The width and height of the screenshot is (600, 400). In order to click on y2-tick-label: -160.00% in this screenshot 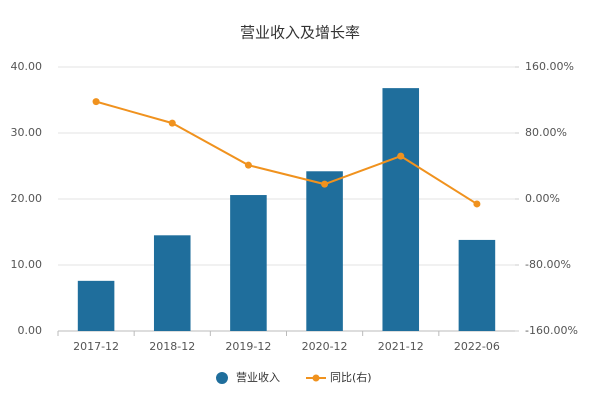, I will do `click(551, 330)`.